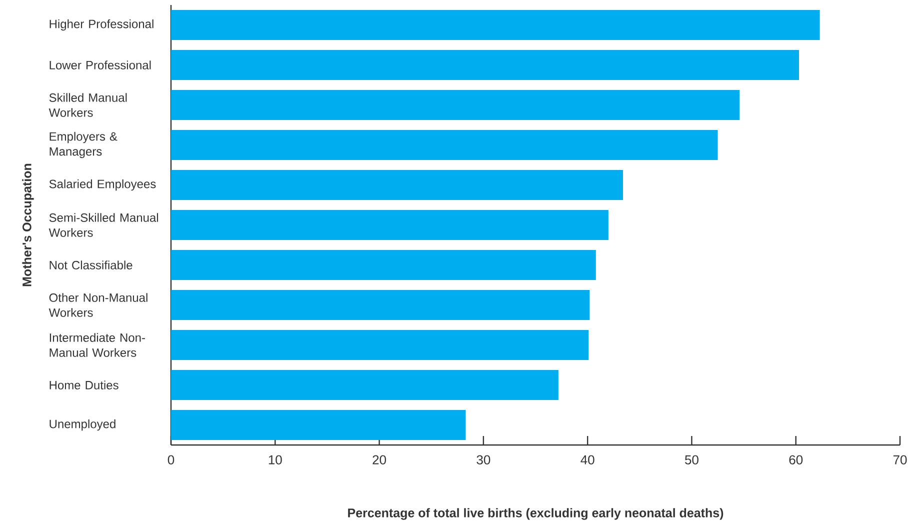 The width and height of the screenshot is (912, 525). I want to click on y-tick-label: Lower Professional, so click(100, 65).